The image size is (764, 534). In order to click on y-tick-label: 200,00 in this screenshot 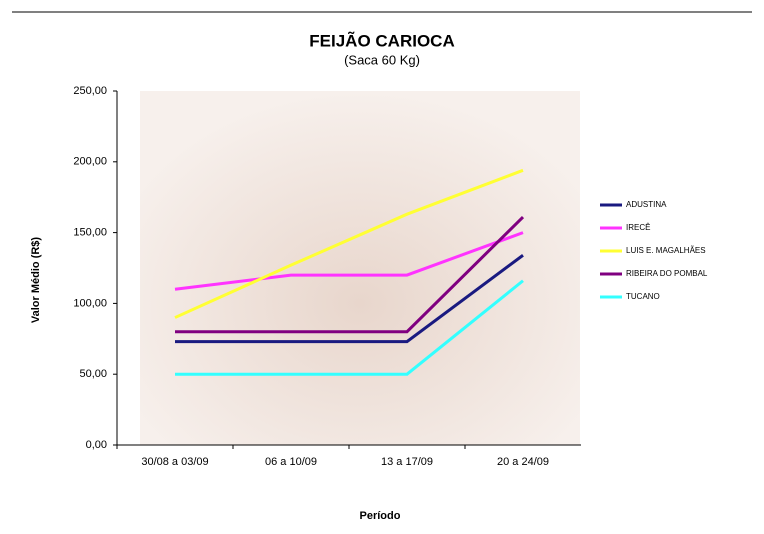, I will do `click(90, 162)`.